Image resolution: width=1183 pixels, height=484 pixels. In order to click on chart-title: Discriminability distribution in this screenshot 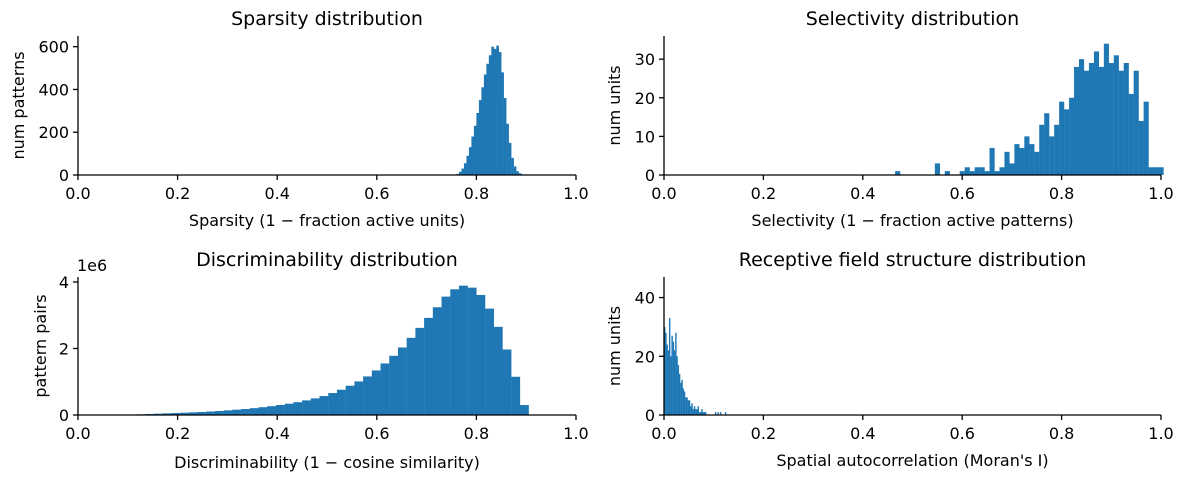, I will do `click(327, 260)`.